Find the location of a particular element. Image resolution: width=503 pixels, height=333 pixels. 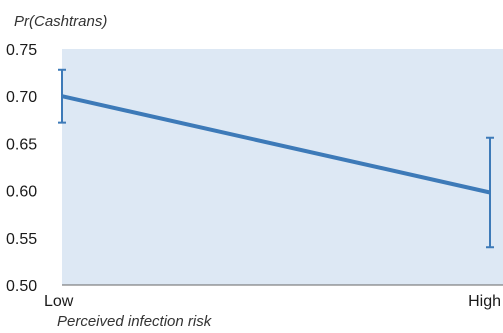

y-tick-labels: 0.75 0.70 0.65 0.60 0.55 0.50 is located at coordinates (21, 168).